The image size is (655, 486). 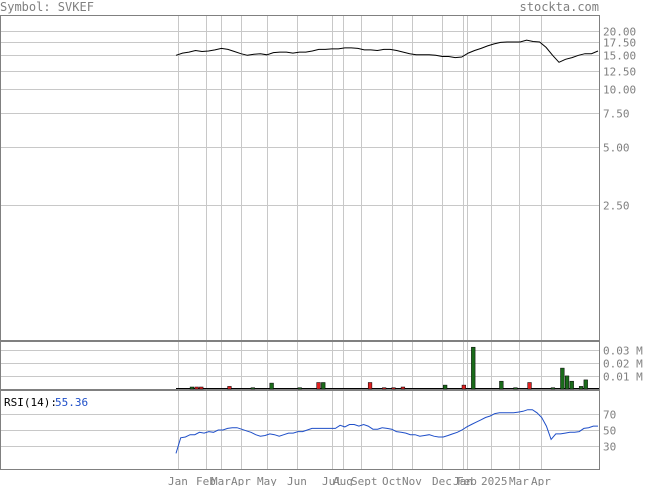 I want to click on volume-tick-label: 0.02 M, so click(x=623, y=364).